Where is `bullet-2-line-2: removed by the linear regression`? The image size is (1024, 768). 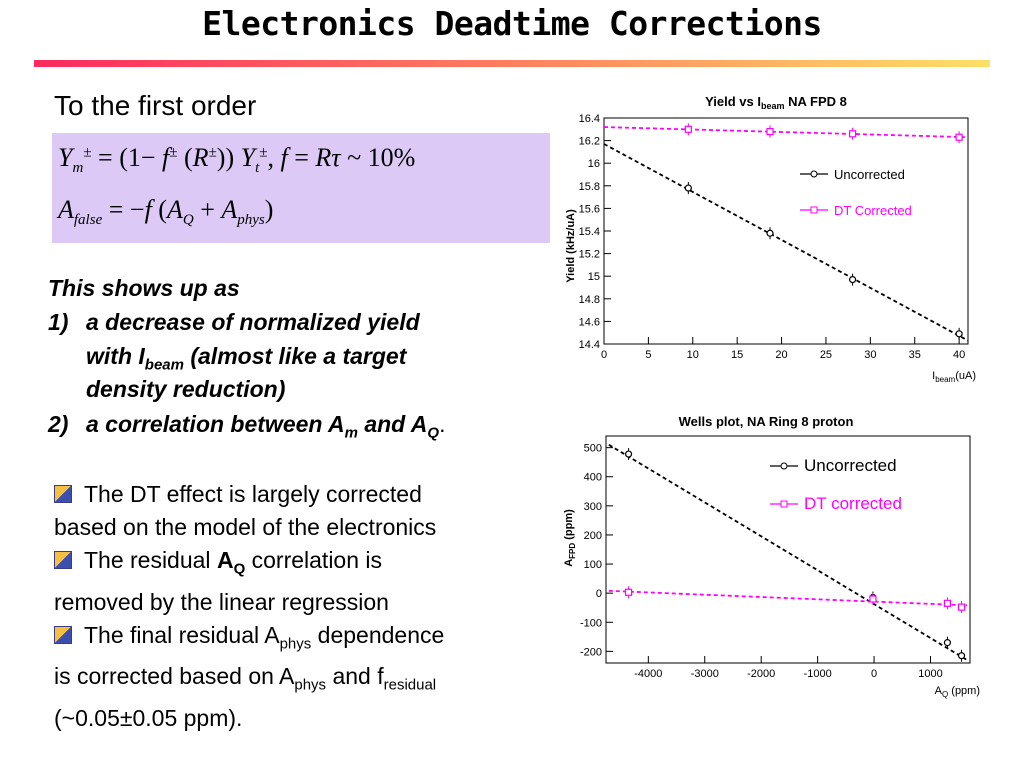
bullet-2-line-2: removed by the linear regression is located at coordinates (221, 601).